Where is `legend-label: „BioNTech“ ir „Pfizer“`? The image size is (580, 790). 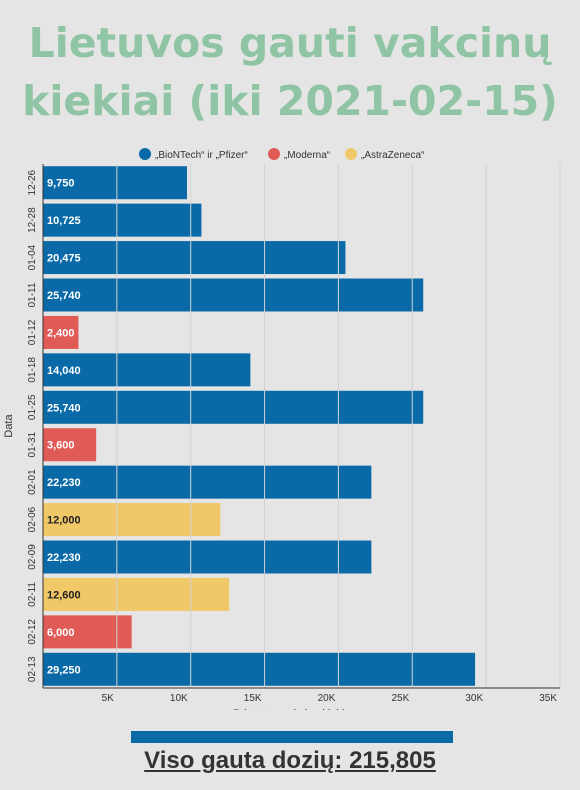 legend-label: „BioNTech“ ir „Pfizer“ is located at coordinates (201, 155).